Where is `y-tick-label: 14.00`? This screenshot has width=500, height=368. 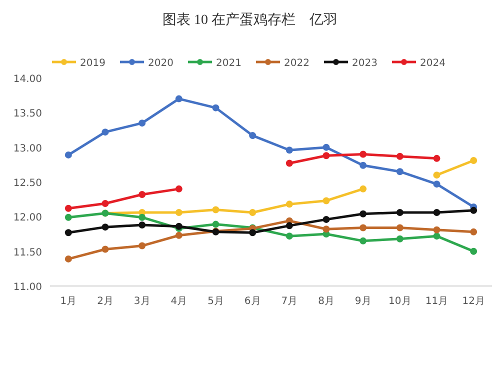 y-tick-label: 14.00 is located at coordinates (27, 79).